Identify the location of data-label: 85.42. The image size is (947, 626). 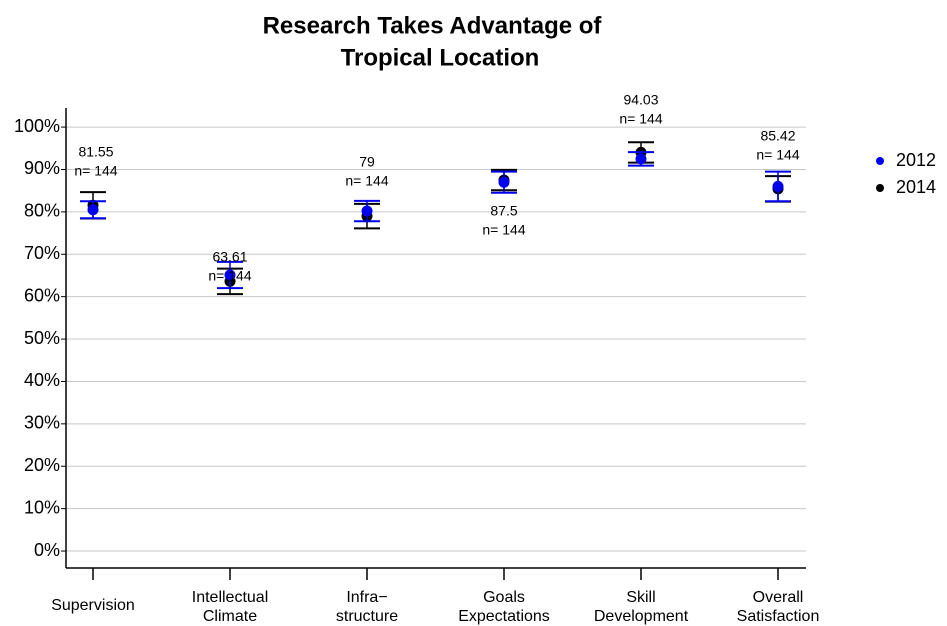
(777, 136).